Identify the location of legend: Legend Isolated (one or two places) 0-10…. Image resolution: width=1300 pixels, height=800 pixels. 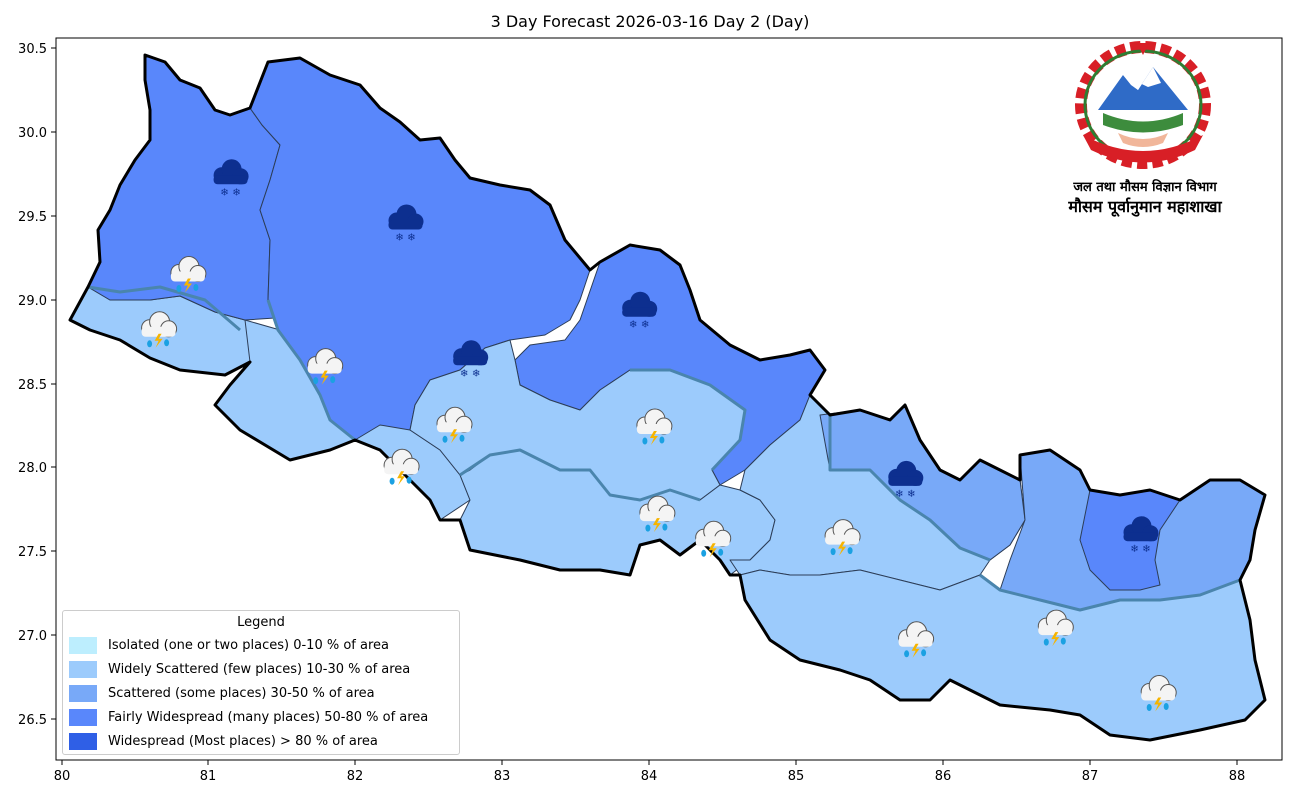
(261, 682).